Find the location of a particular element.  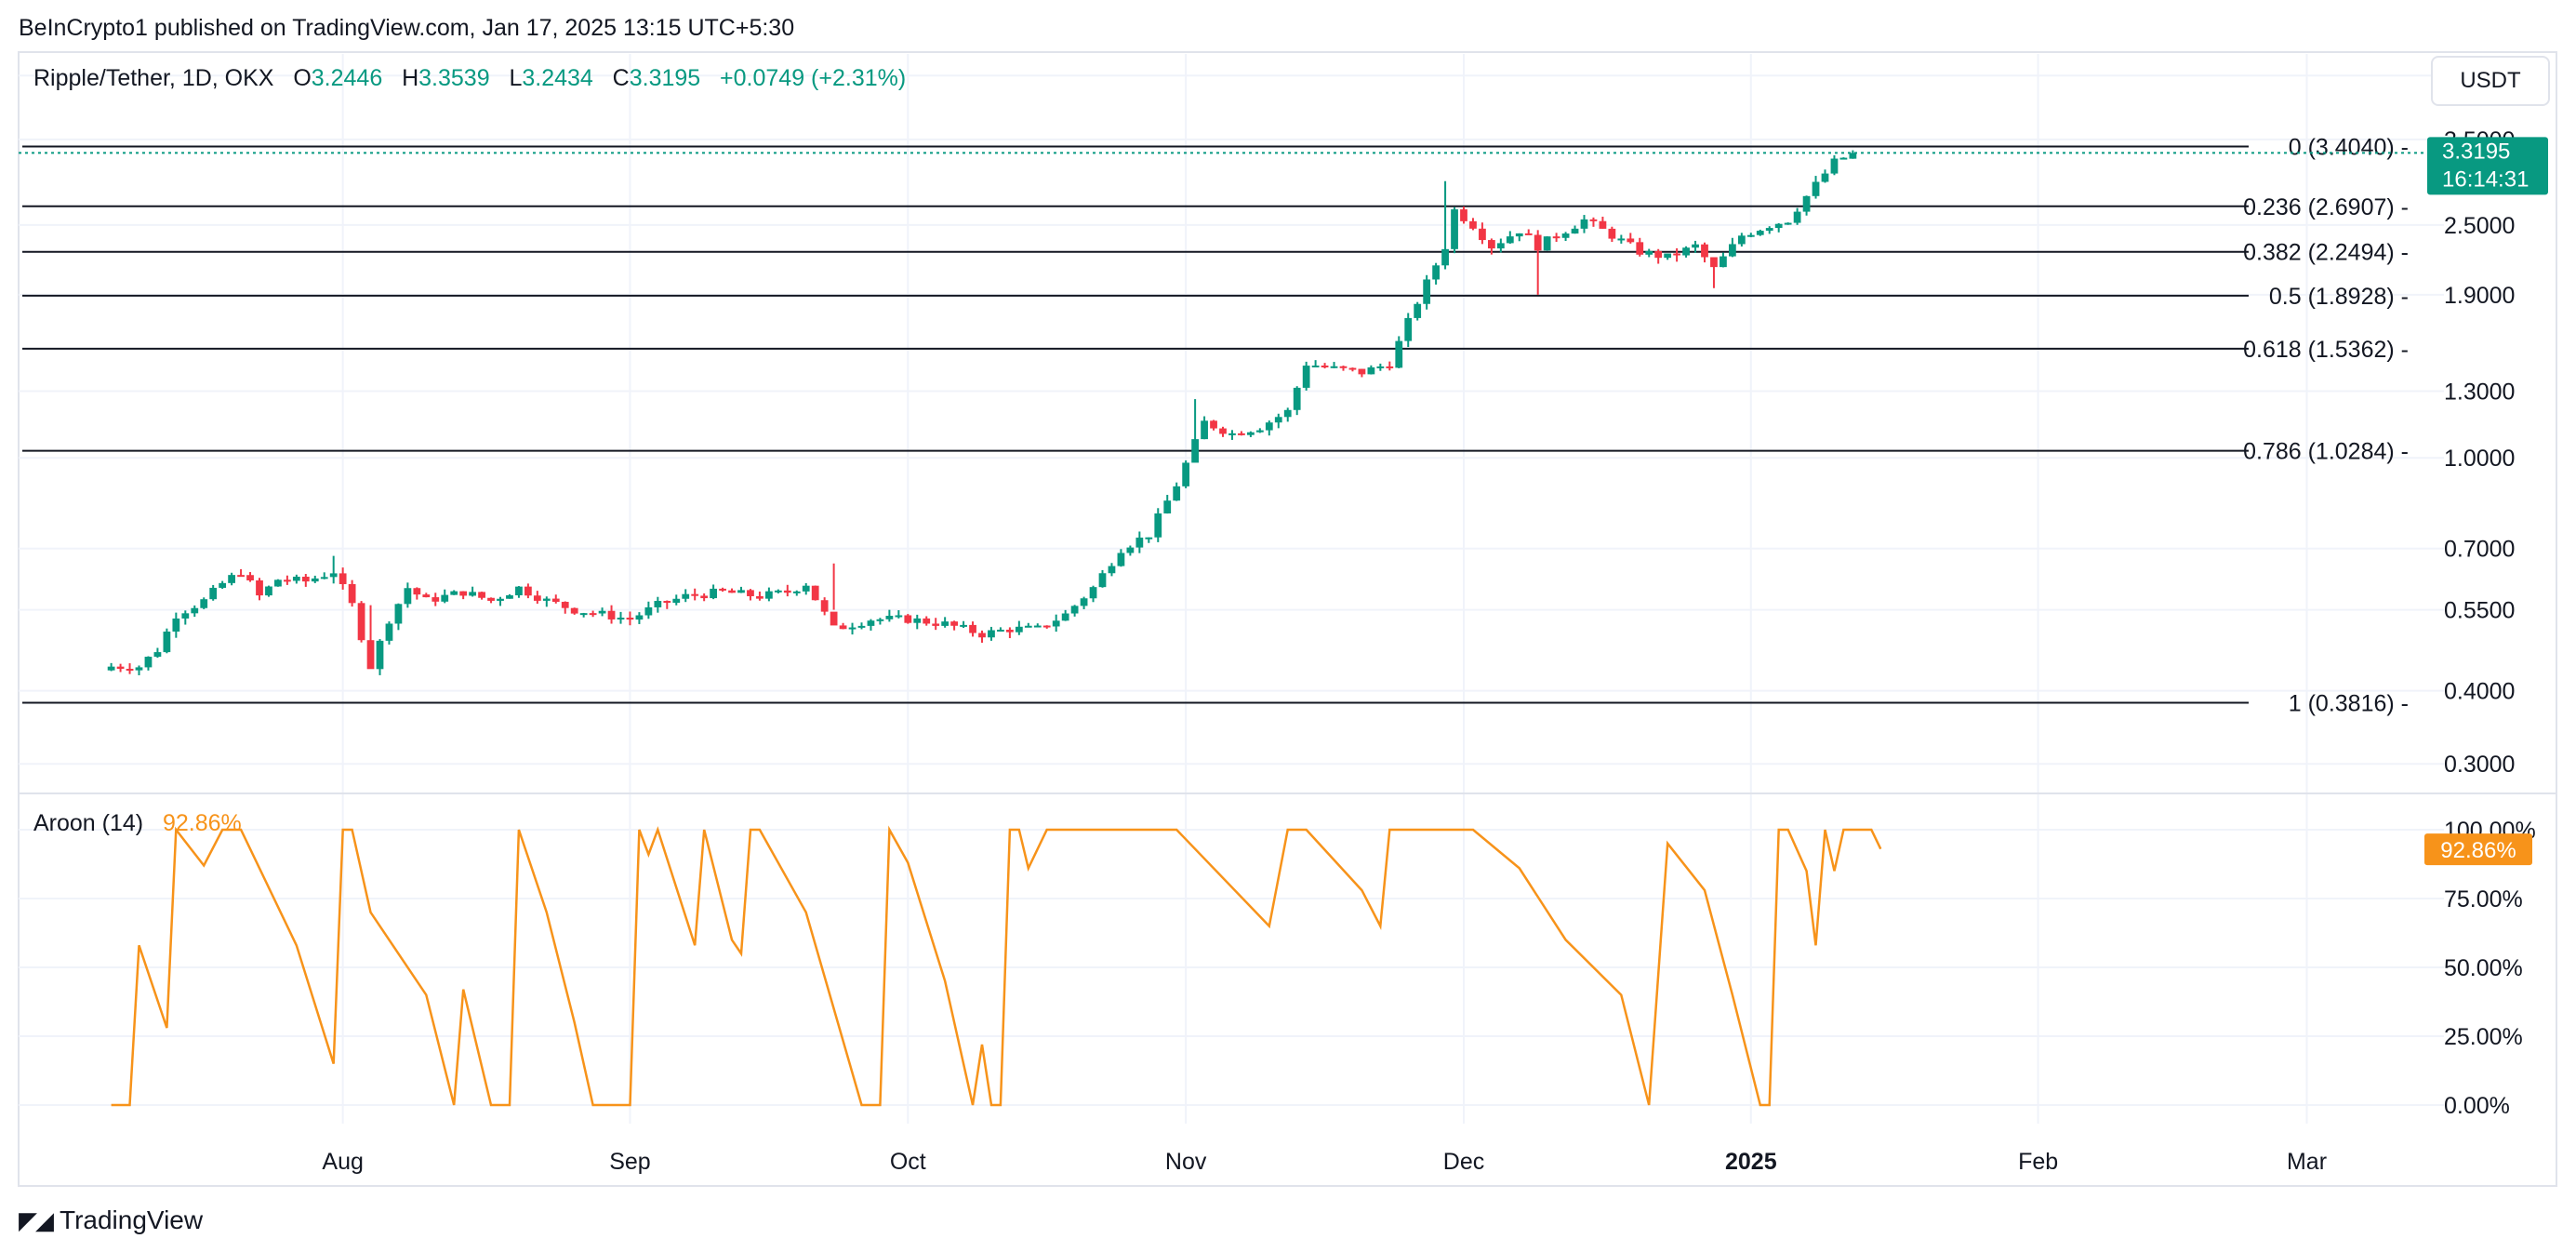

tradingview-logo: ◤◢ TradingView is located at coordinates (111, 1220).